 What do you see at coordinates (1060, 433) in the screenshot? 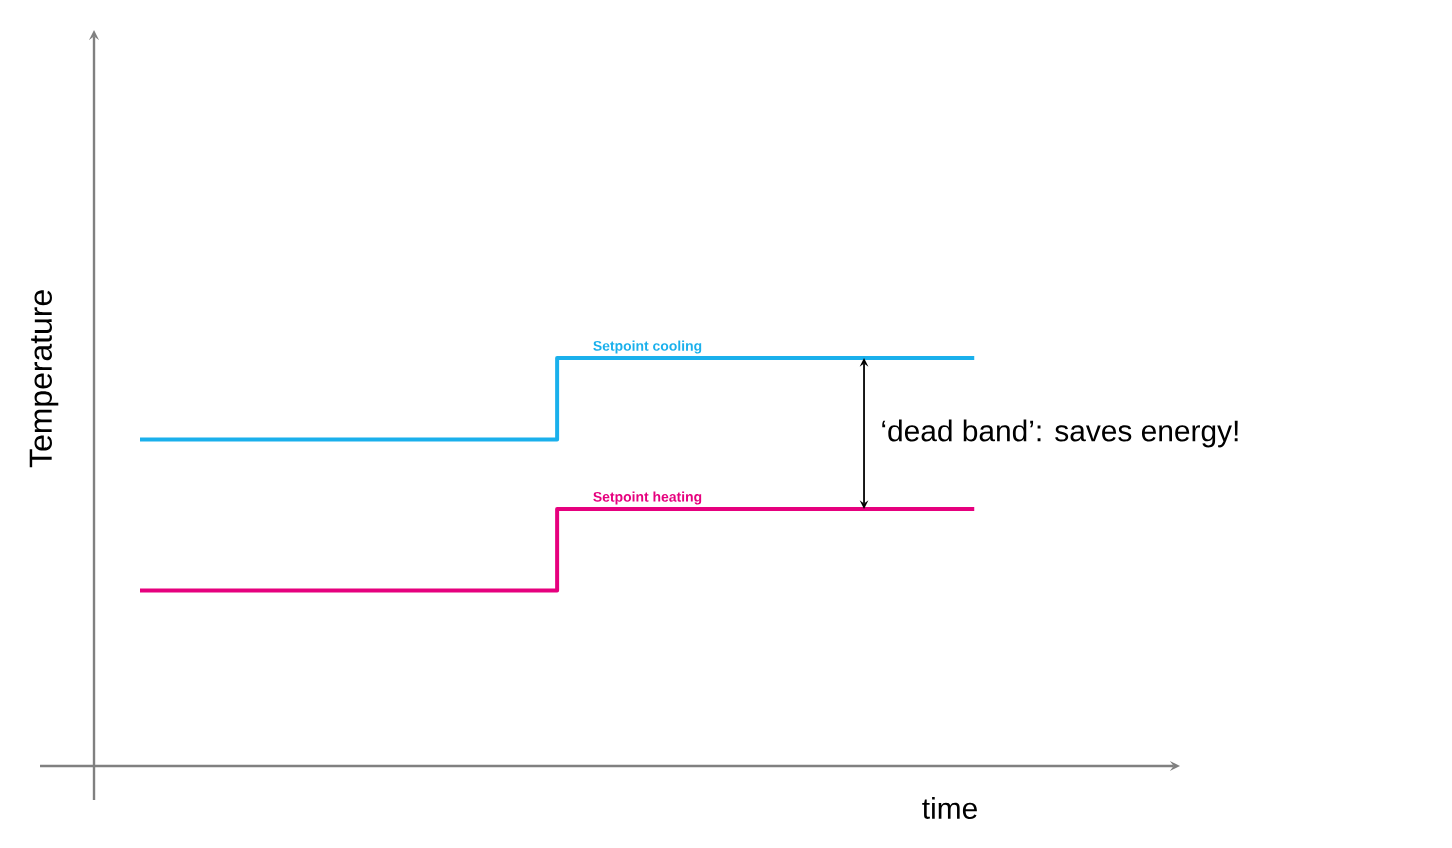
I see `annotation: ‘dead band’: saves energy!` at bounding box center [1060, 433].